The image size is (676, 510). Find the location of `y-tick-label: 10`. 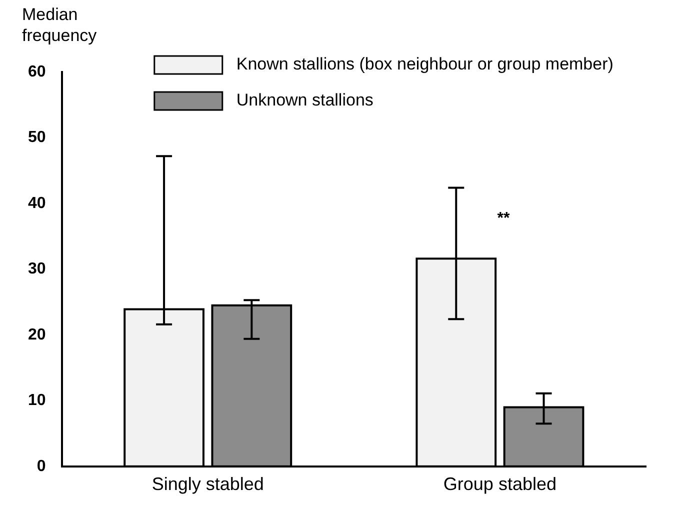

y-tick-label: 10 is located at coordinates (37, 401).